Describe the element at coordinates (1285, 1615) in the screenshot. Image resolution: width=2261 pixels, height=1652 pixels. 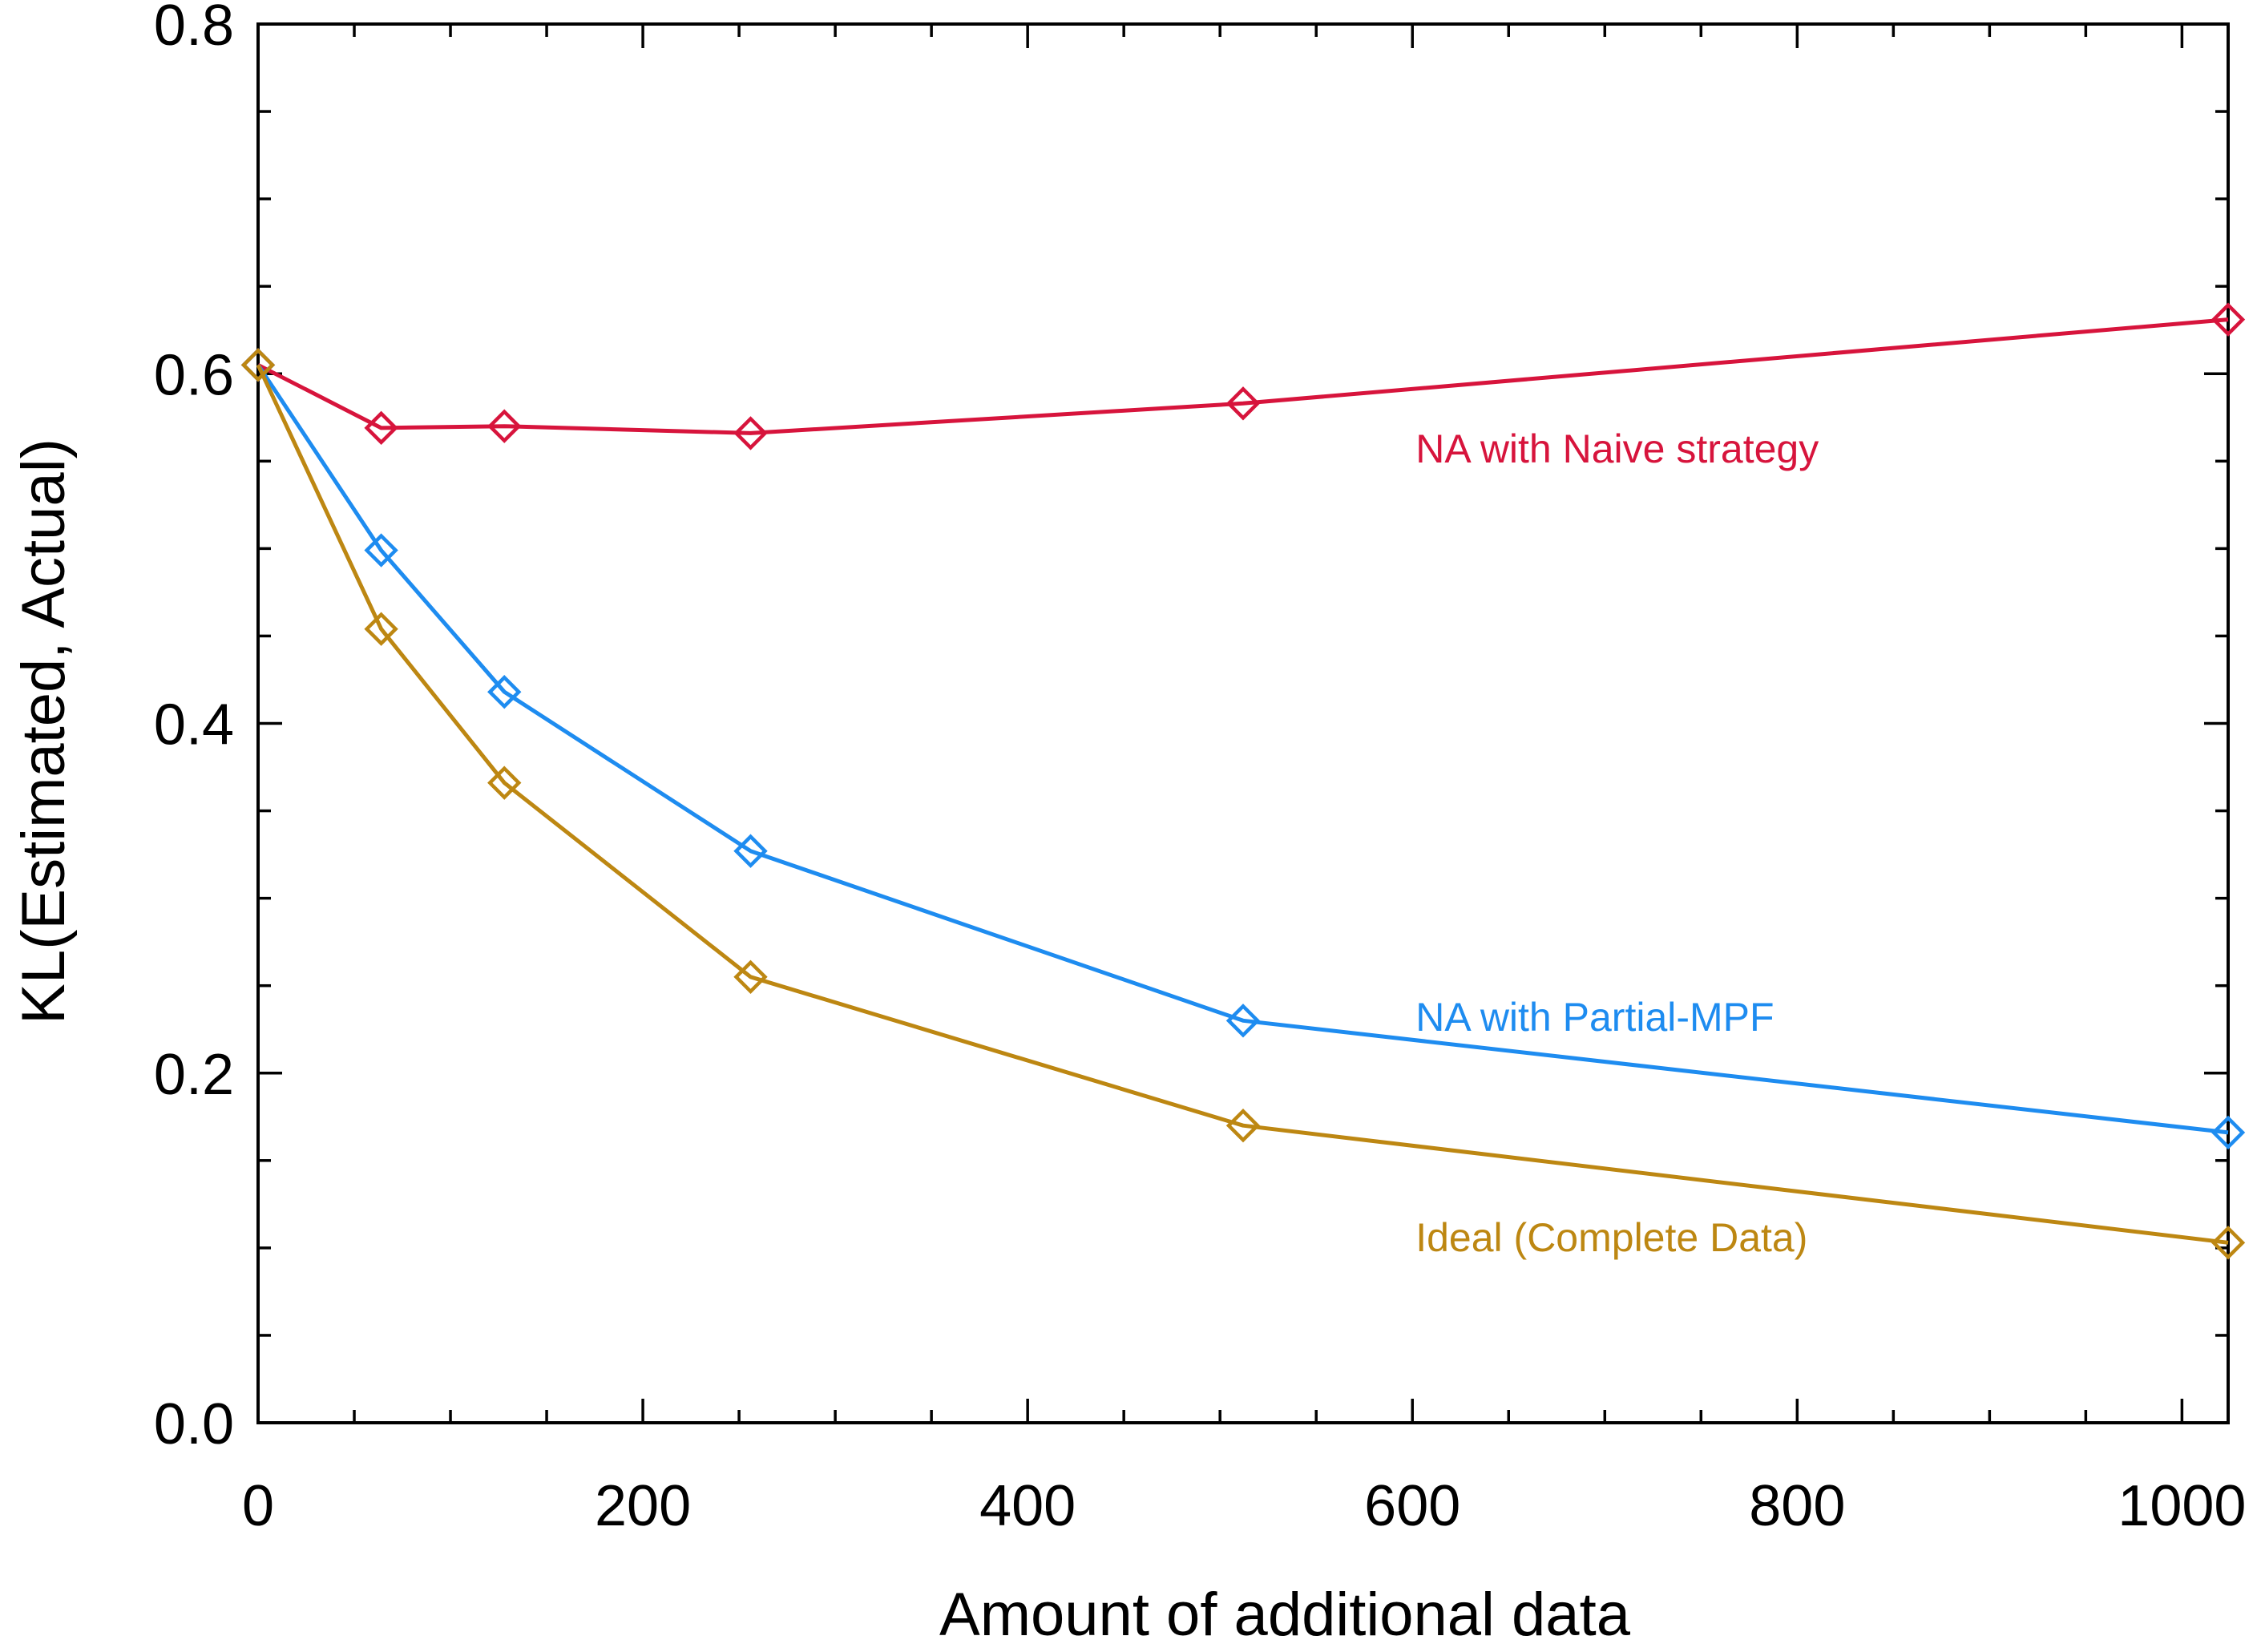
I see `x-axis-title: Amount of additional data` at that location.